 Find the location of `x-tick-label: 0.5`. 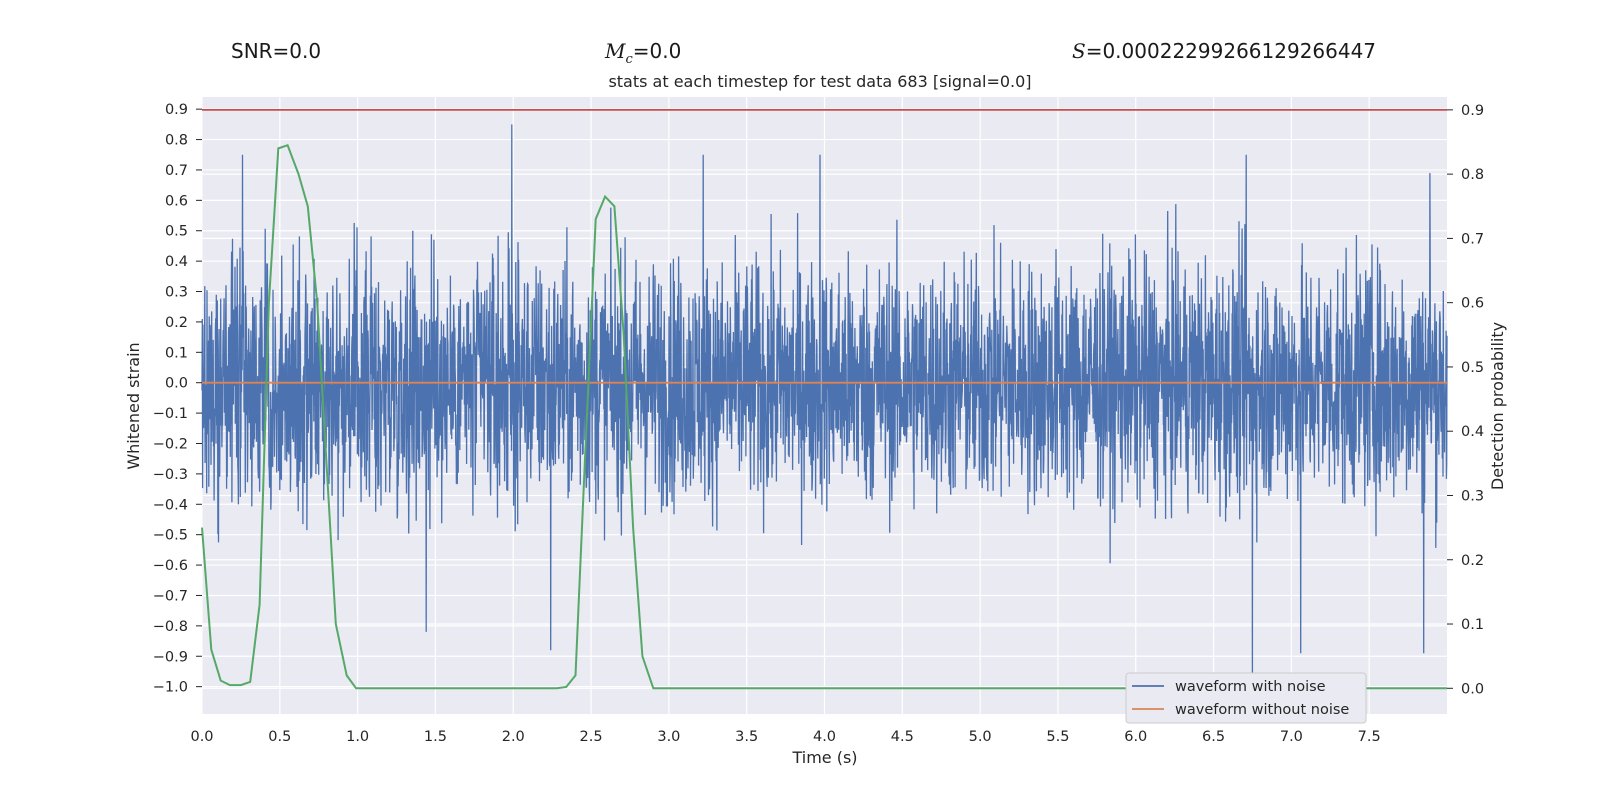

x-tick-label: 0.5 is located at coordinates (279, 737).